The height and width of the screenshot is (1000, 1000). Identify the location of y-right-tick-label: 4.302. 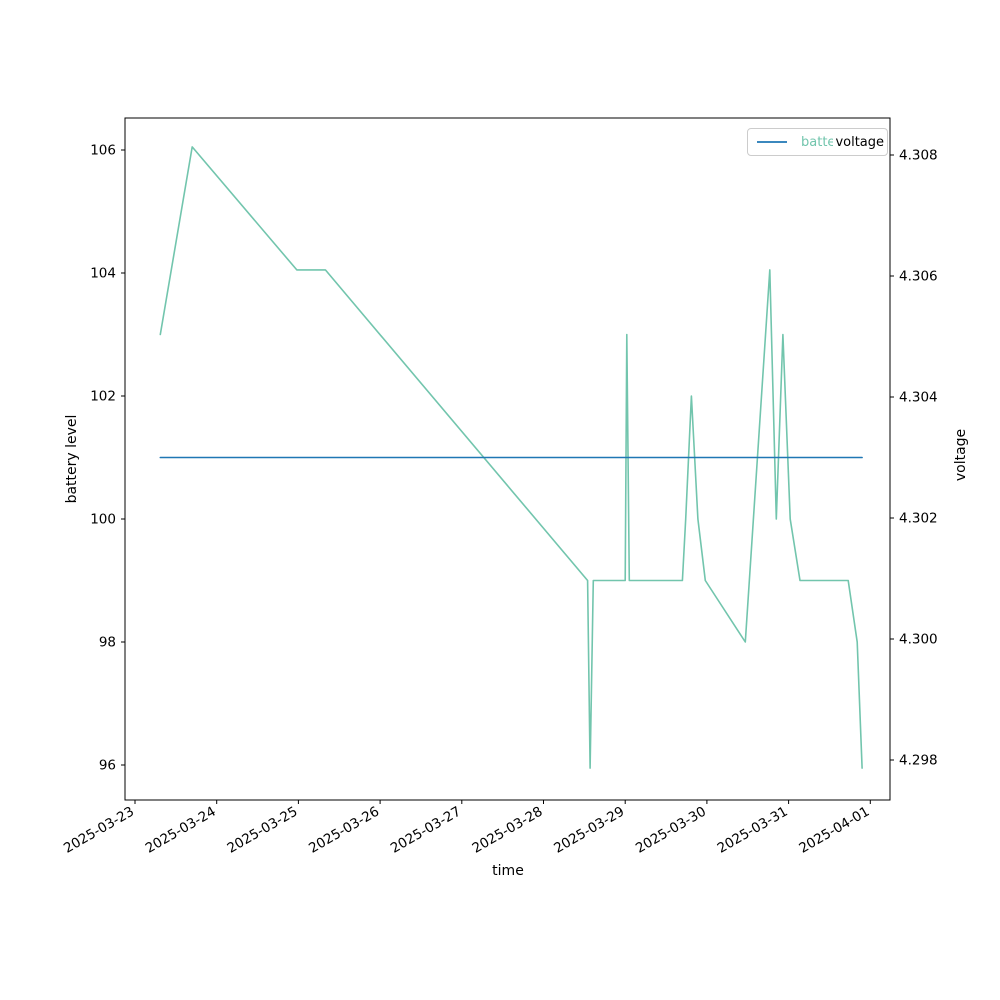
(918, 519).